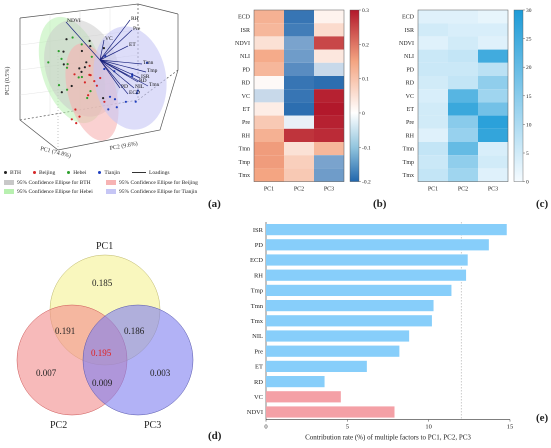  What do you see at coordinates (148, 63) in the screenshot?
I see `loading-label: Tmn` at bounding box center [148, 63].